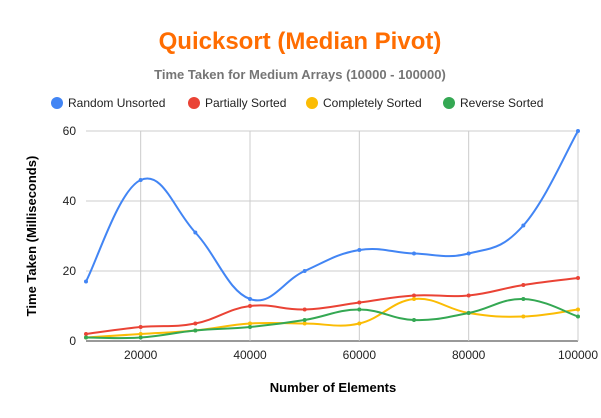  I want to click on legend-item: Random Unsorted, so click(108, 103).